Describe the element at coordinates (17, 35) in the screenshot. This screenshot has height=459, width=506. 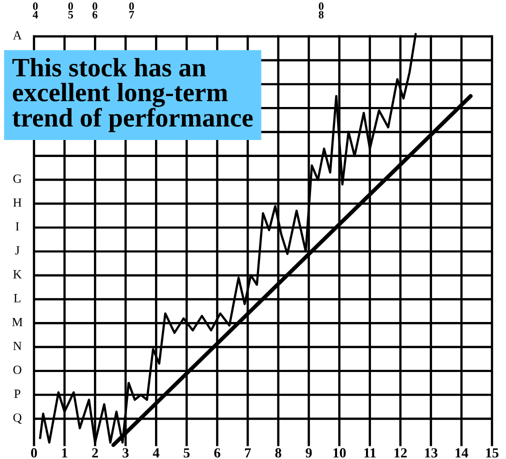
I see `text: A` at that location.